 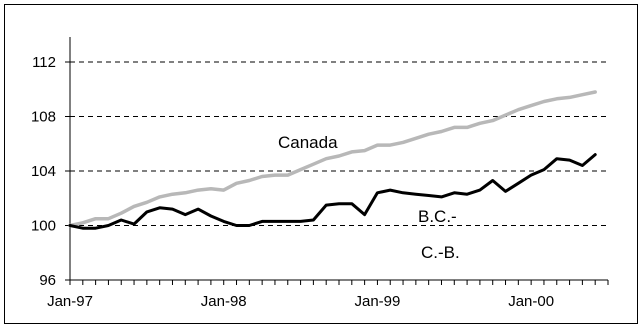 I want to click on series-label-bc-line2: C.-B., so click(x=440, y=252).